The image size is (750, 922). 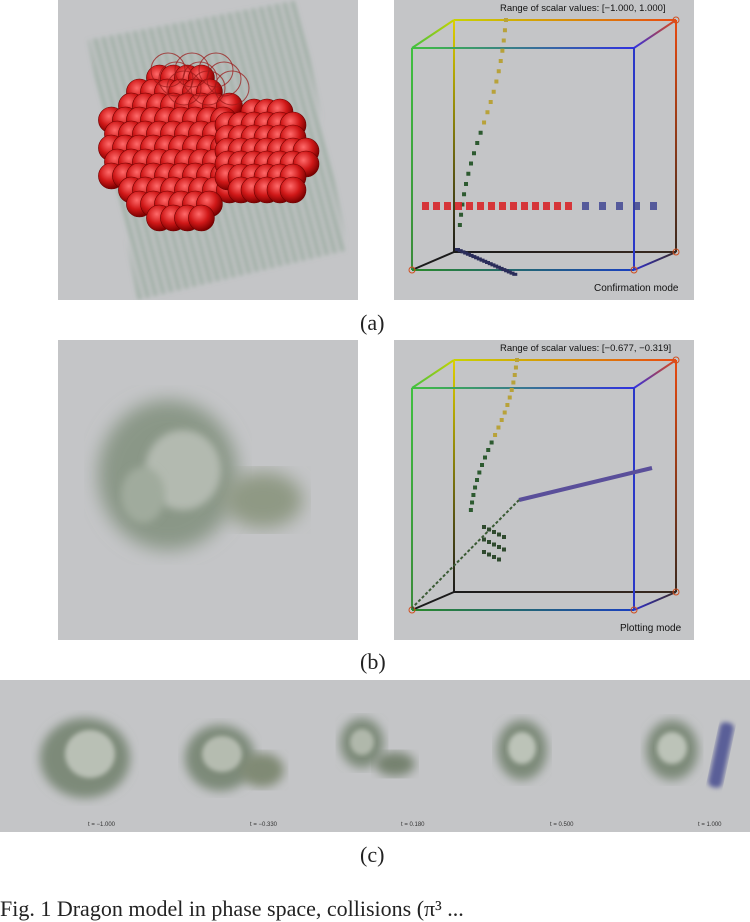 What do you see at coordinates (85, 758) in the screenshot?
I see `render-t1` at bounding box center [85, 758].